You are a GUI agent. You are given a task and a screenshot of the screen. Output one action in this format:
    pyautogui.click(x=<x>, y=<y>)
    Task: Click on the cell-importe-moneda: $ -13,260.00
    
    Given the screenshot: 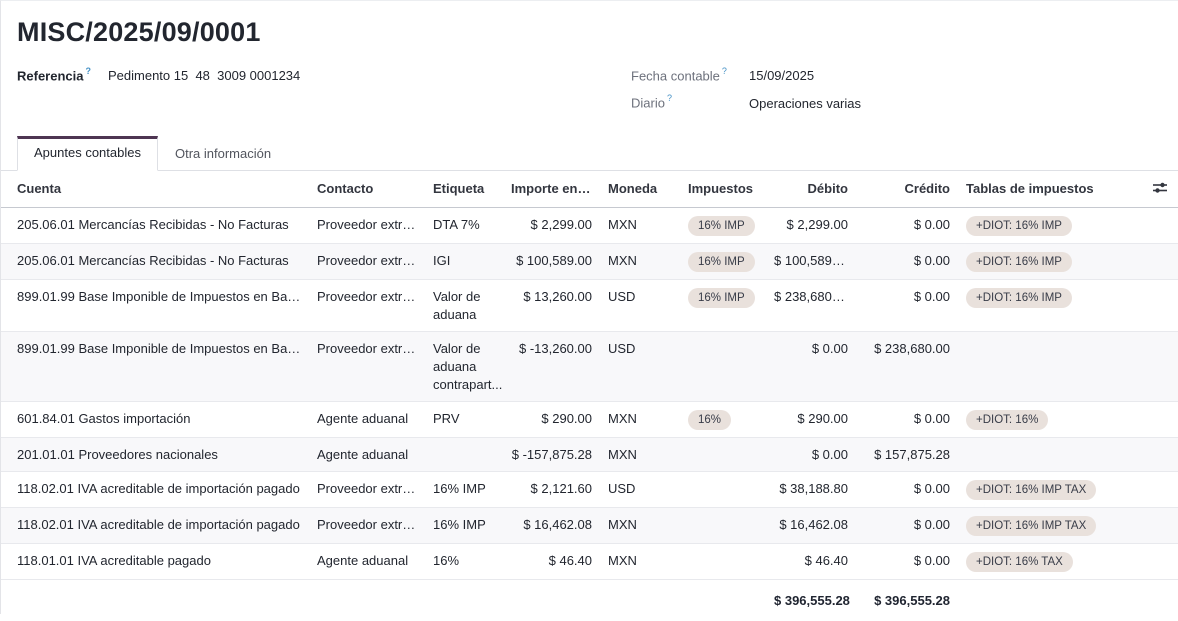 What is the action you would take?
    pyautogui.click(x=551, y=366)
    